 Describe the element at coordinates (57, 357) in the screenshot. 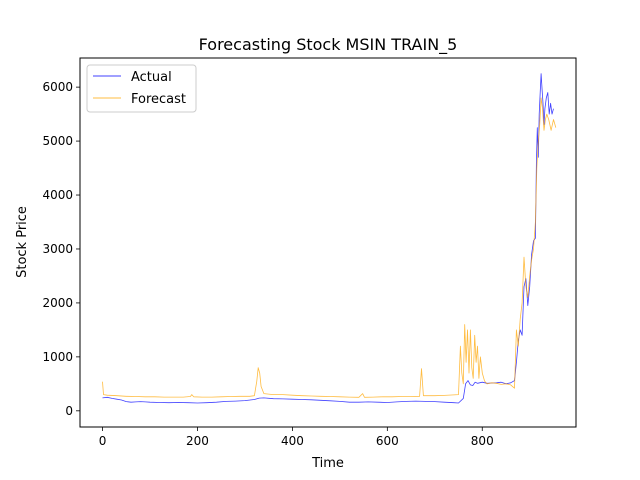

I see `y-tick-label: 1000` at that location.